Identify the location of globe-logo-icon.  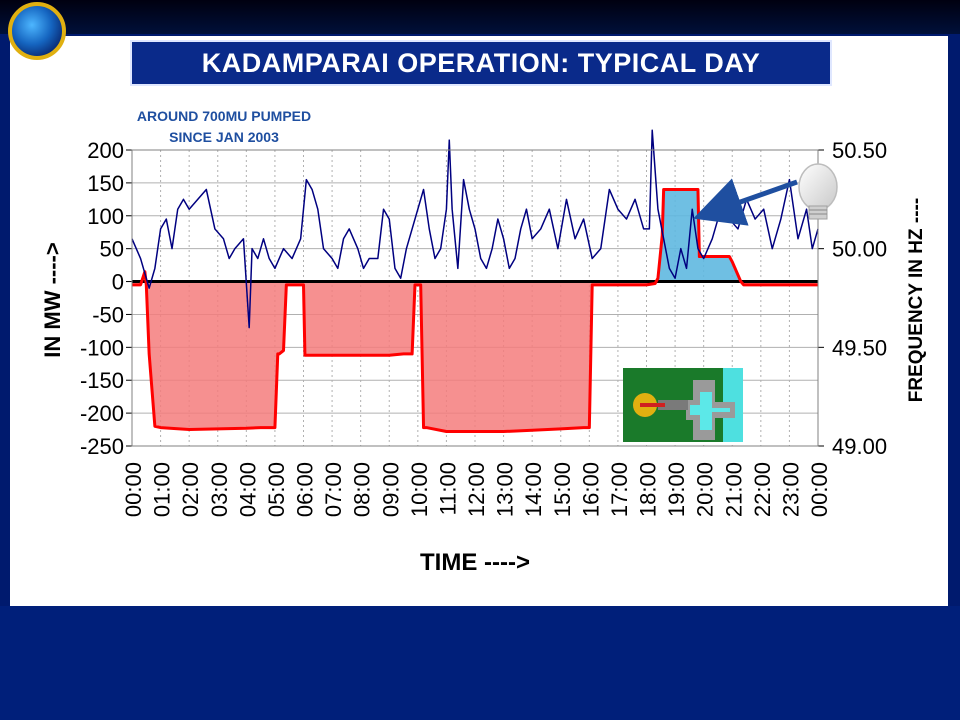
(37, 31).